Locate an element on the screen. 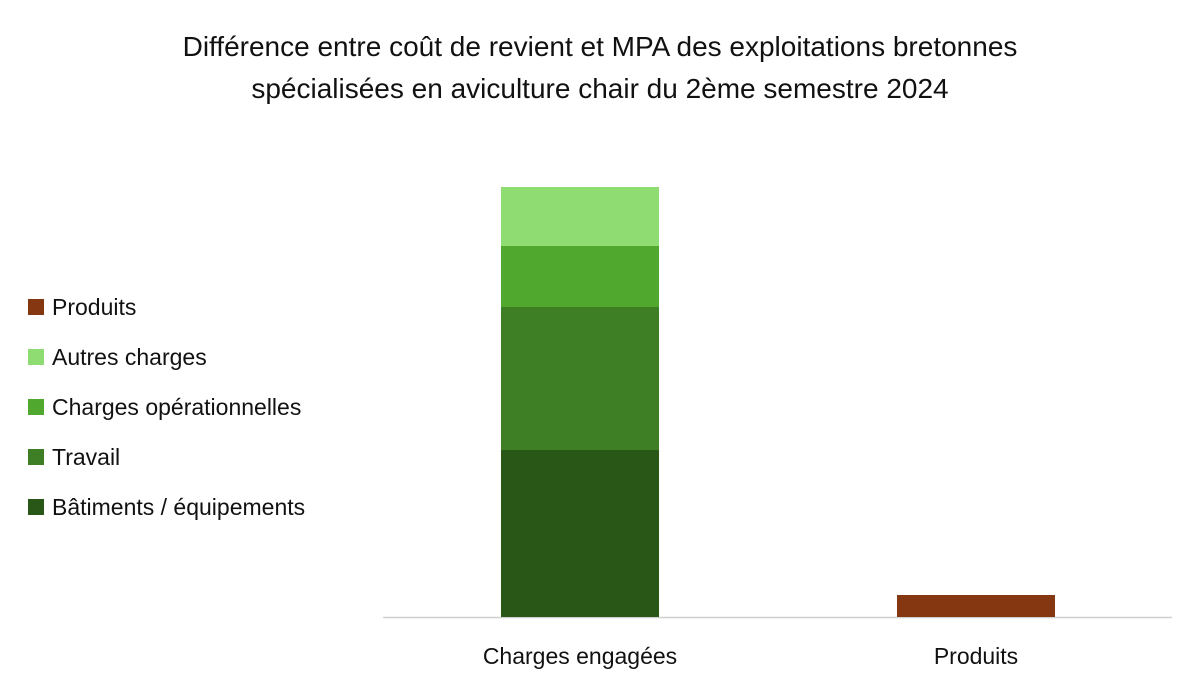  legend-label: Autres charges is located at coordinates (129, 356).